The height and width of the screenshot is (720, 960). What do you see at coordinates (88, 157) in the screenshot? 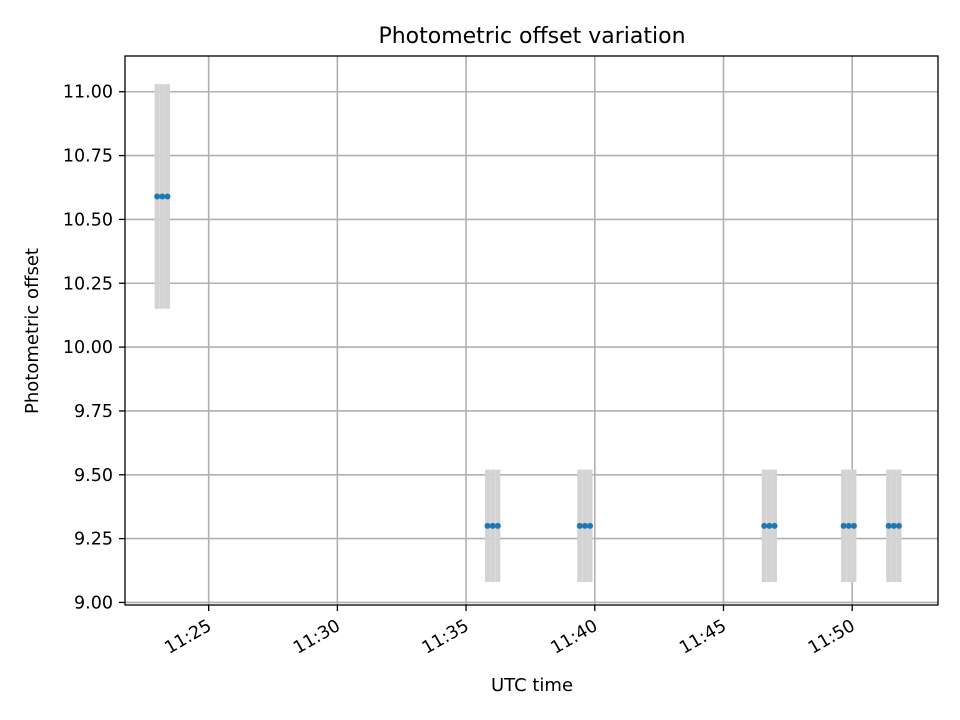
I see `y-tick-label: 10.75` at bounding box center [88, 157].